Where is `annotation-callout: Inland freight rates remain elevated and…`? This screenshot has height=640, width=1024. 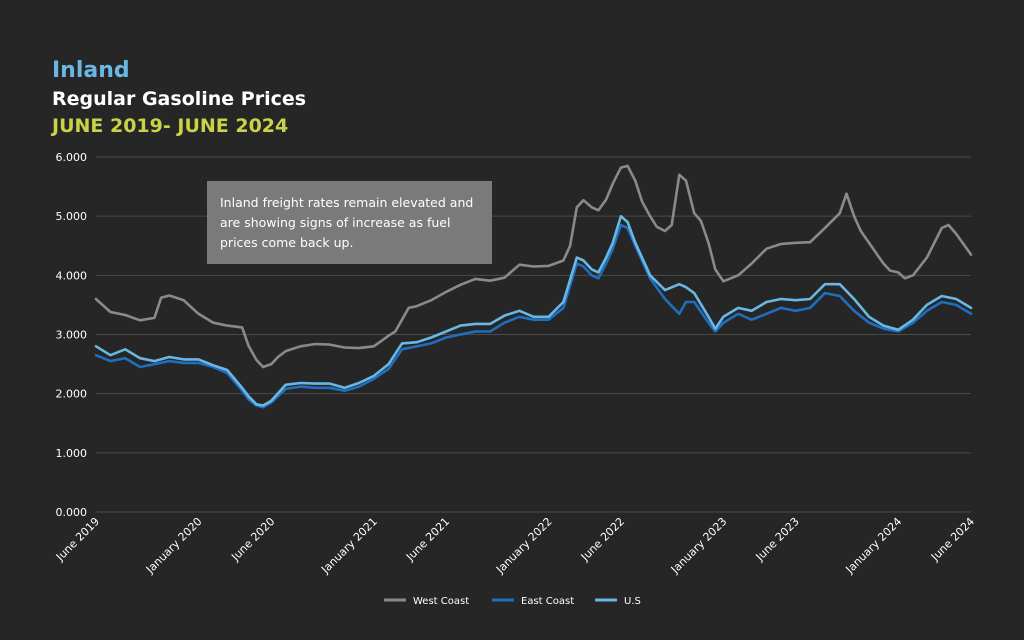 annotation-callout: Inland freight rates remain elevated and… is located at coordinates (349, 222).